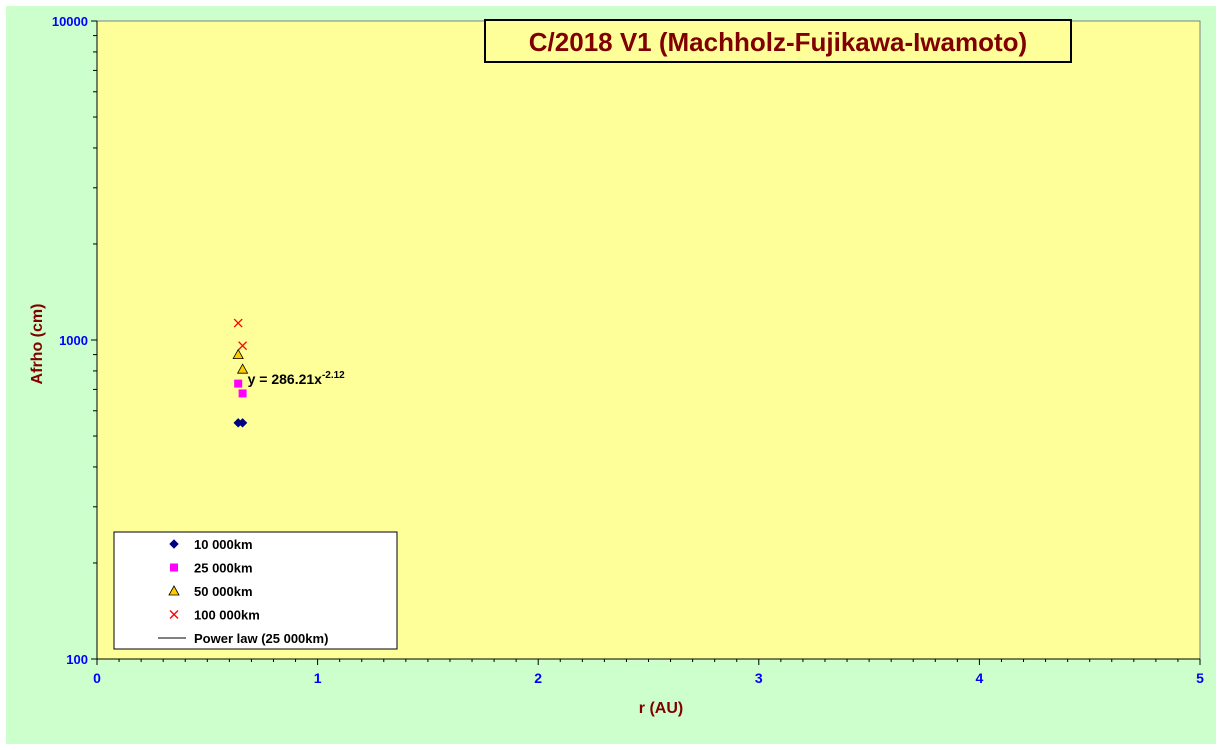  I want to click on x-tick-label: 2, so click(538, 678).